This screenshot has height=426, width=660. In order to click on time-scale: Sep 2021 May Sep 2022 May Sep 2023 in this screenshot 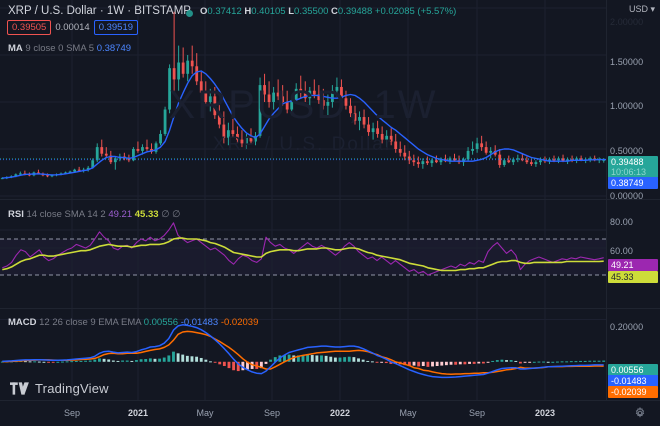, I will do `click(330, 413)`.